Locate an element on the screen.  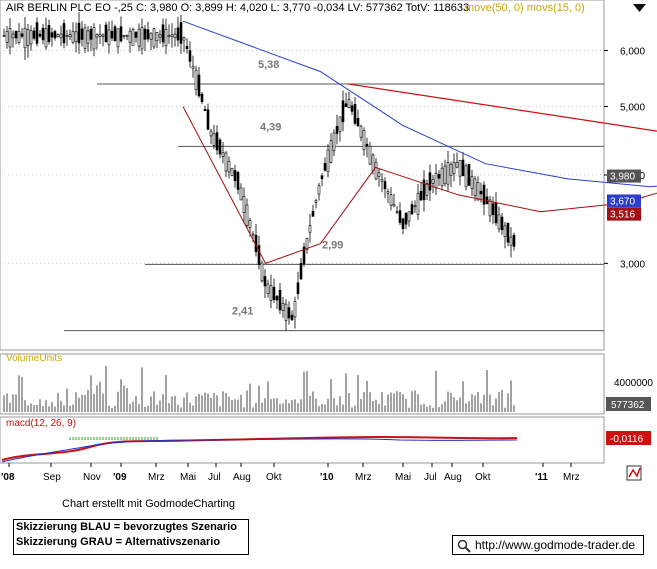
level-label: 4,39 is located at coordinates (270, 127).